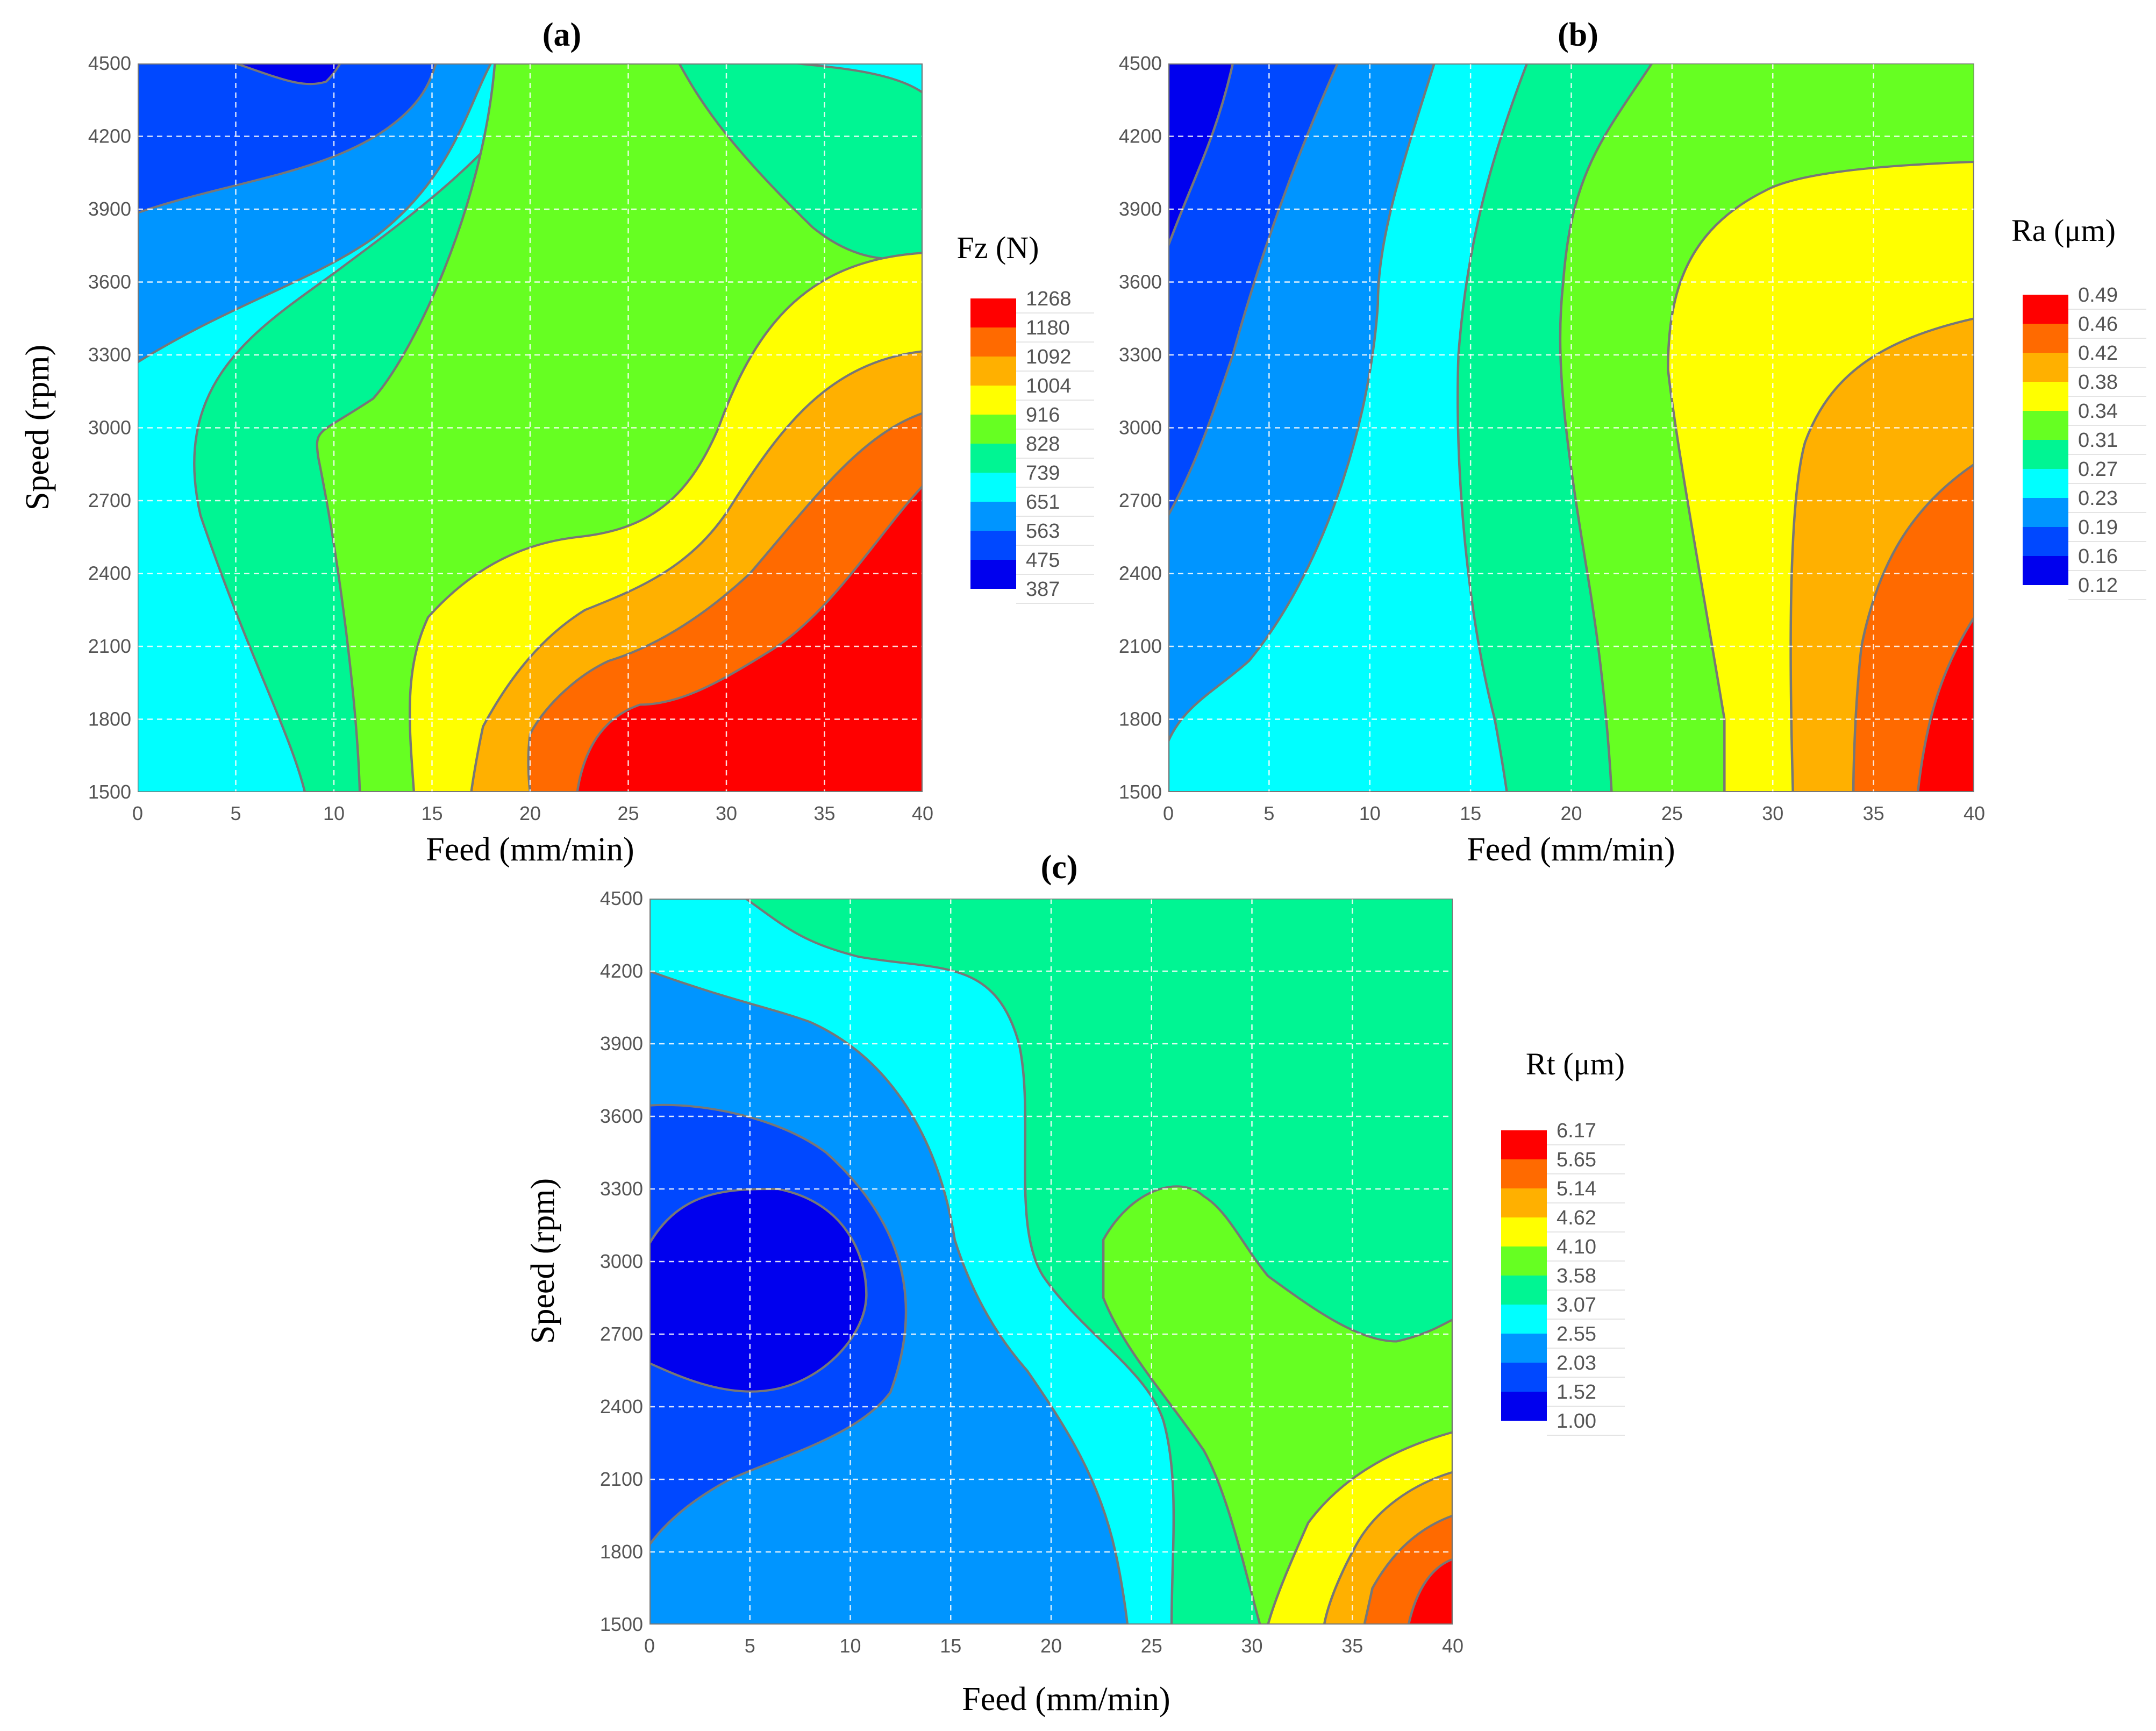  Describe the element at coordinates (1268, 813) in the screenshot. I see `panel-b-xtick: 5` at that location.